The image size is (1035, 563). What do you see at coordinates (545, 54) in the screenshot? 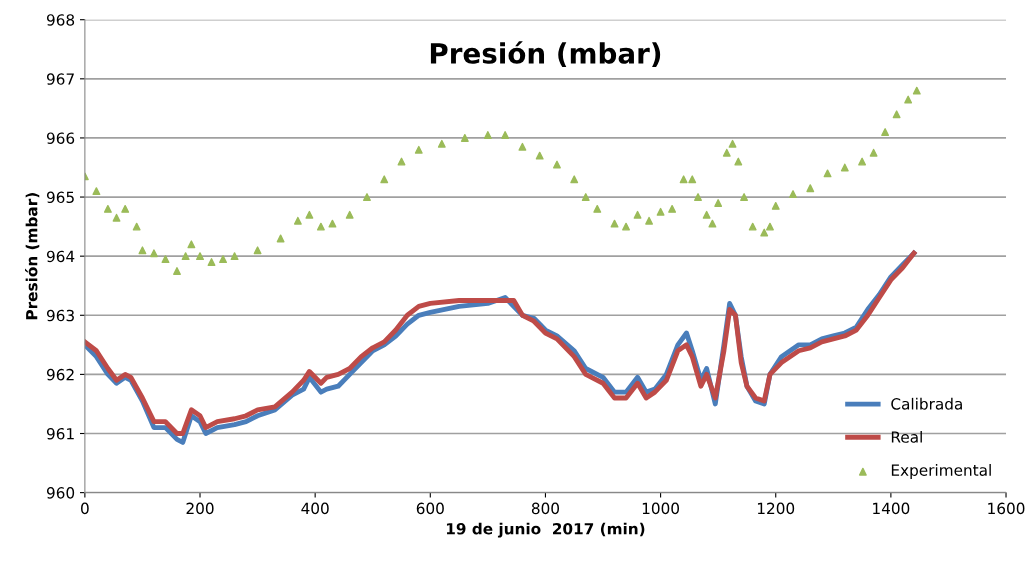
I see `text: Presión (mbar)` at bounding box center [545, 54].